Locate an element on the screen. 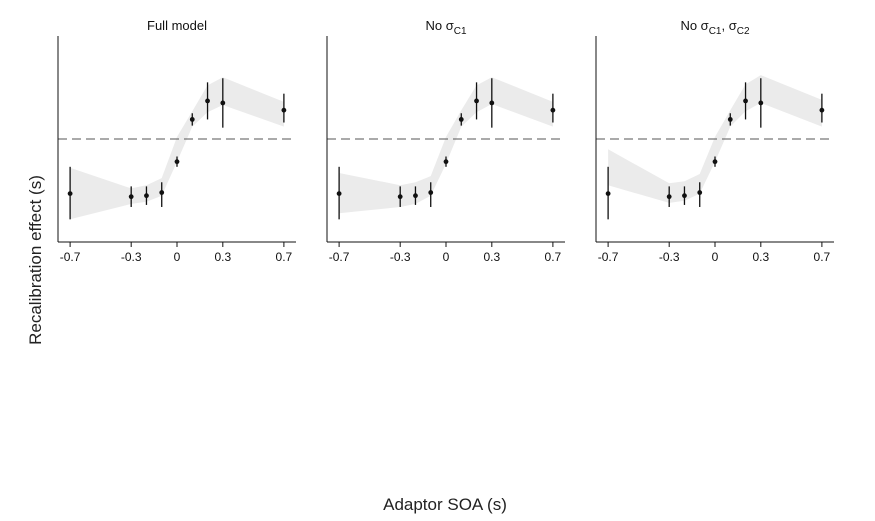  panel-title-tail: , σ is located at coordinates (729, 25).